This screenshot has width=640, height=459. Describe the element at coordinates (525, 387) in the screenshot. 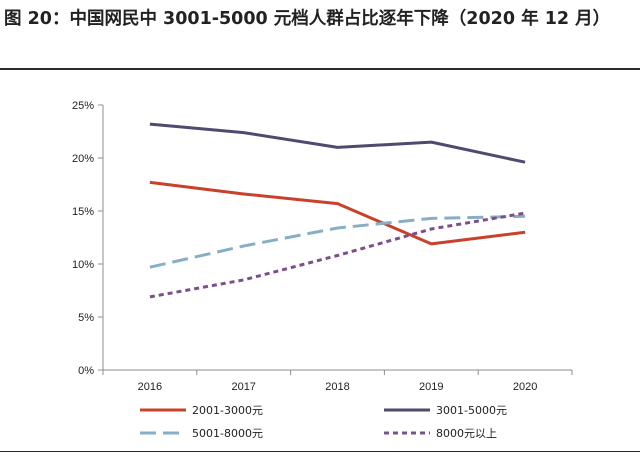

I see `x-tick-label: 2020` at that location.